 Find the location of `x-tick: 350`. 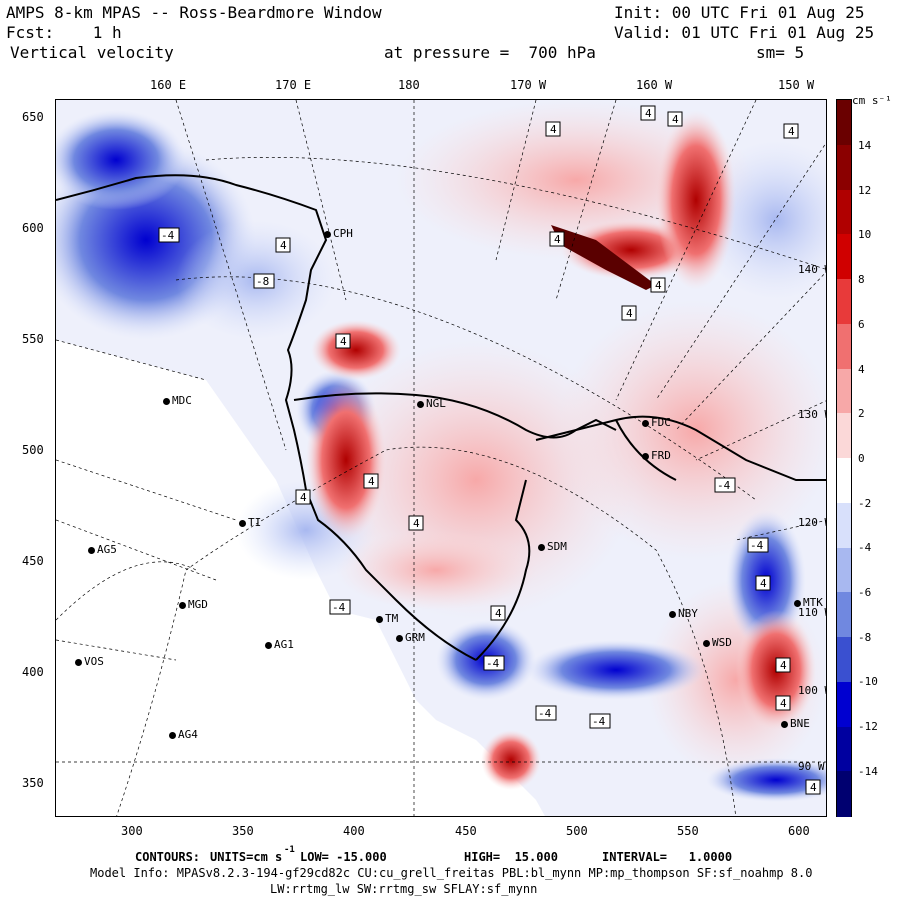

x-tick: 350 is located at coordinates (243, 831).